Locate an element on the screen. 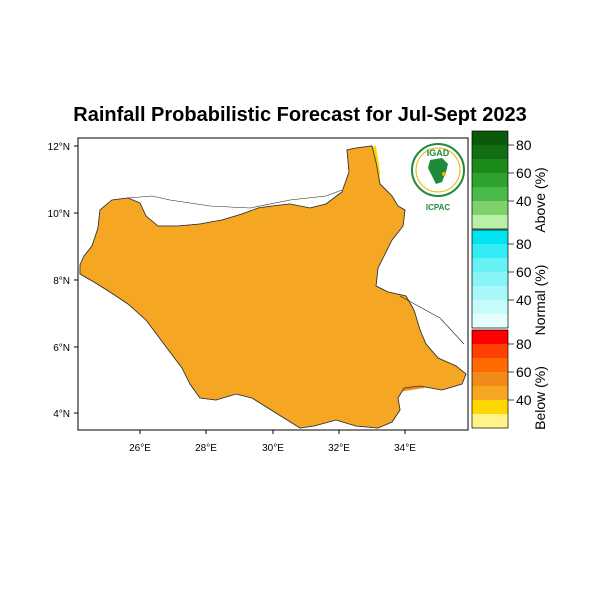  lon-tick-label: 34°E is located at coordinates (405, 448).